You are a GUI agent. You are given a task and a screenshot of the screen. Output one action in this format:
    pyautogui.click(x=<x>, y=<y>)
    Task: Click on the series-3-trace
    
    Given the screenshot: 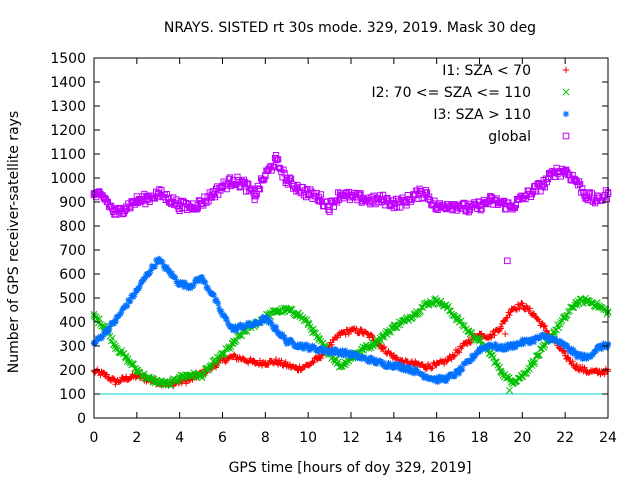 What is the action you would take?
    pyautogui.click(x=351, y=184)
    